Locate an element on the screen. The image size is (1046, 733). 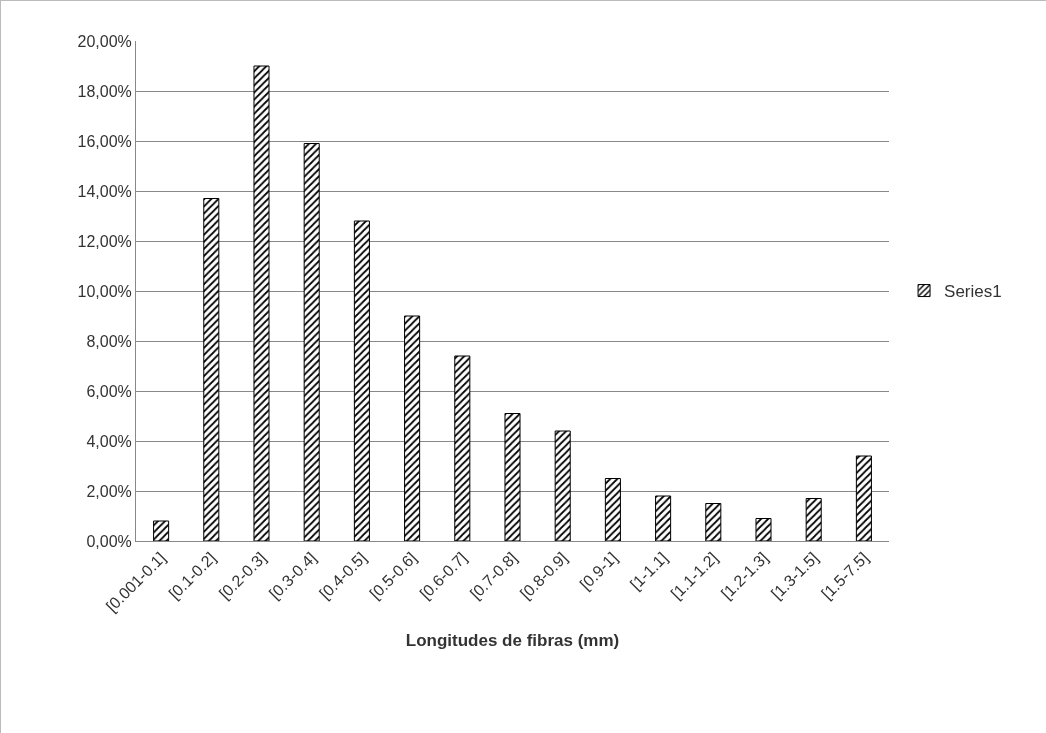
y-tick-label: 2,00% is located at coordinates (109, 491).